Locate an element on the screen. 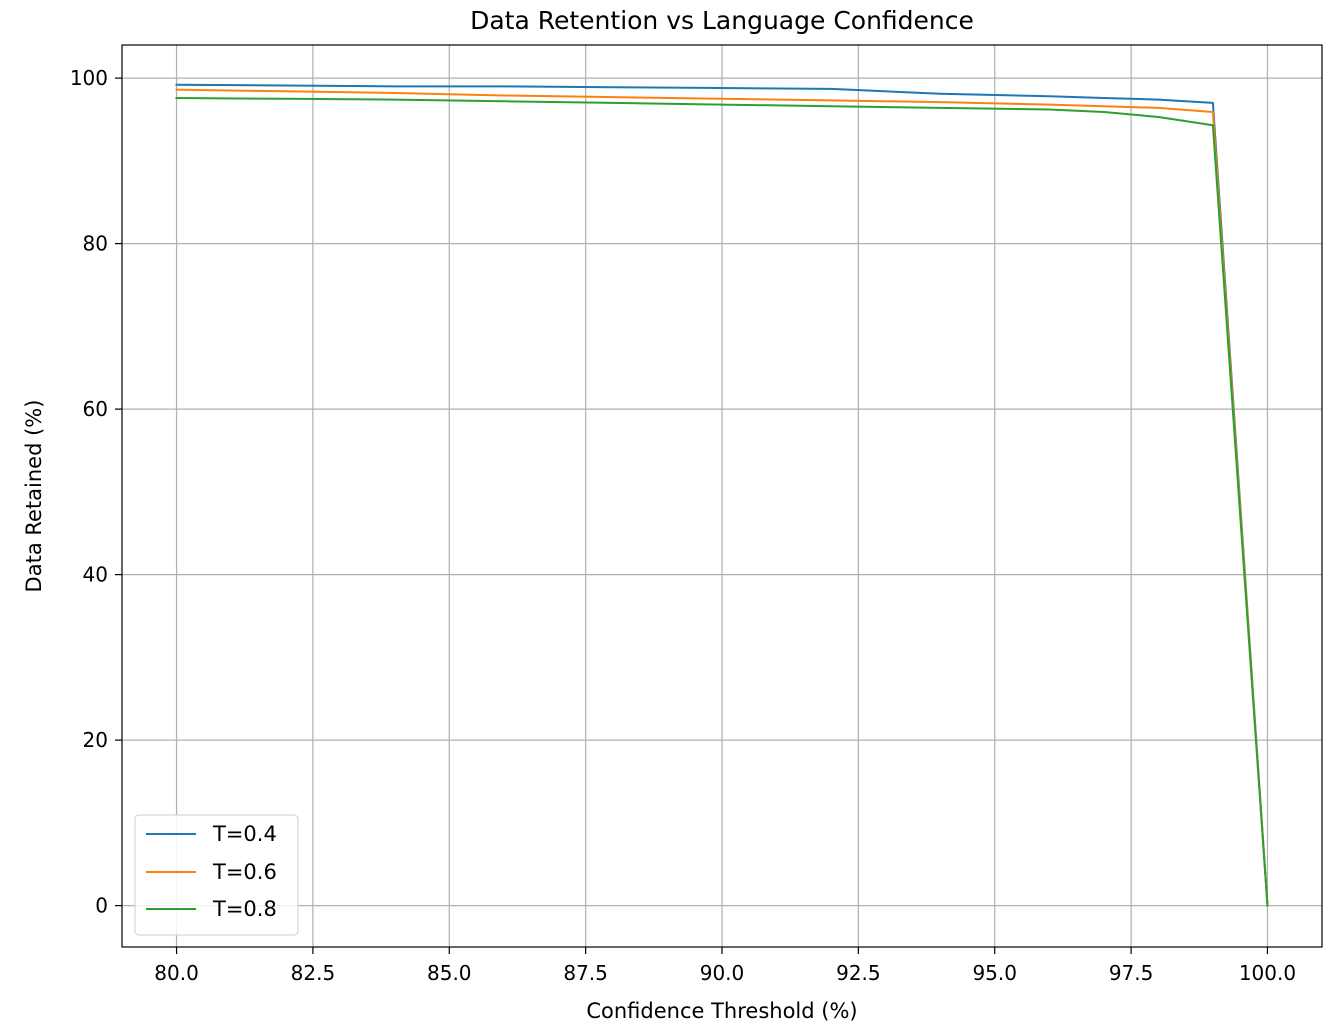 The height and width of the screenshot is (1036, 1340). x-tick-label: 87.5 is located at coordinates (585, 973).